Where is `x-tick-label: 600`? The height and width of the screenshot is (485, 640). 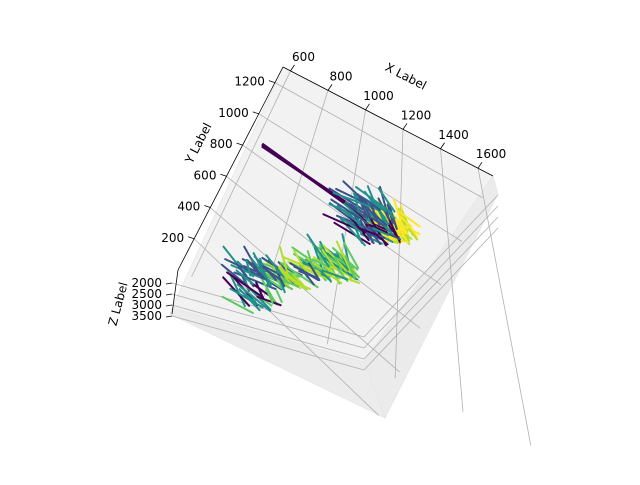 x-tick-label: 600 is located at coordinates (303, 57).